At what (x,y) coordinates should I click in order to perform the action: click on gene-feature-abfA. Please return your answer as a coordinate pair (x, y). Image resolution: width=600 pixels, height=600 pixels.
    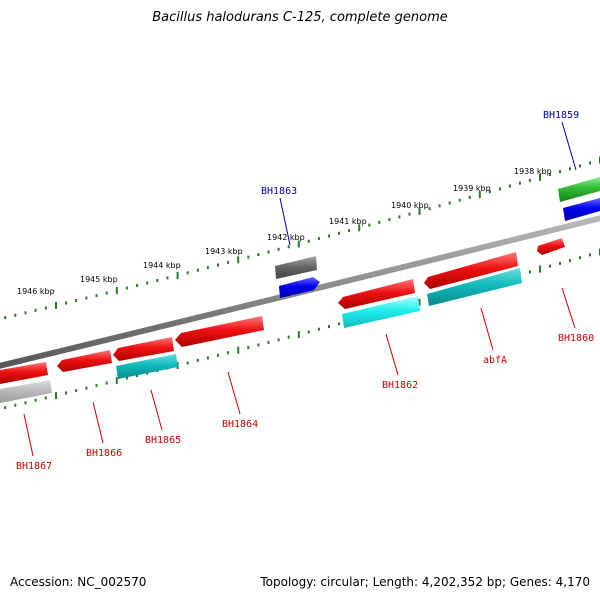
    Looking at the image, I should click on (471, 270).